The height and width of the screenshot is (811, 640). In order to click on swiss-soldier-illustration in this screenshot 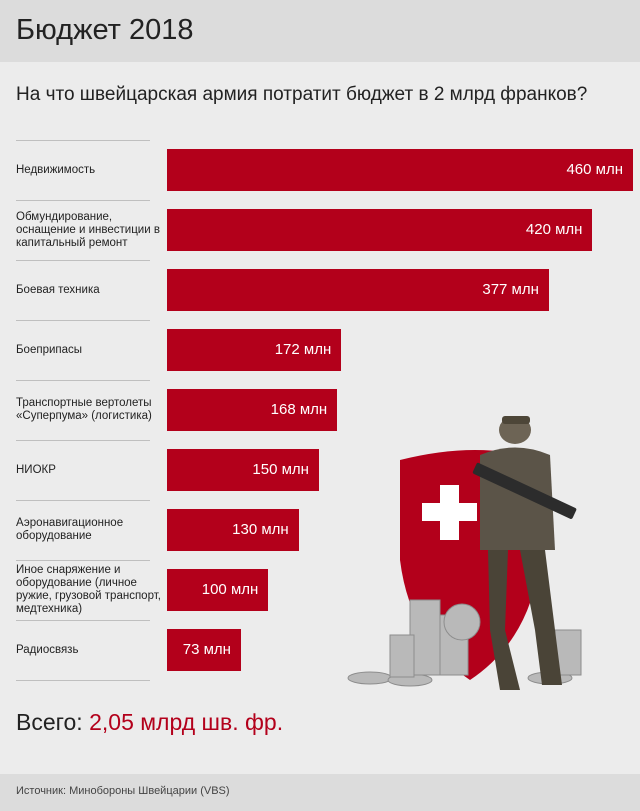, I will do `click(464, 553)`.